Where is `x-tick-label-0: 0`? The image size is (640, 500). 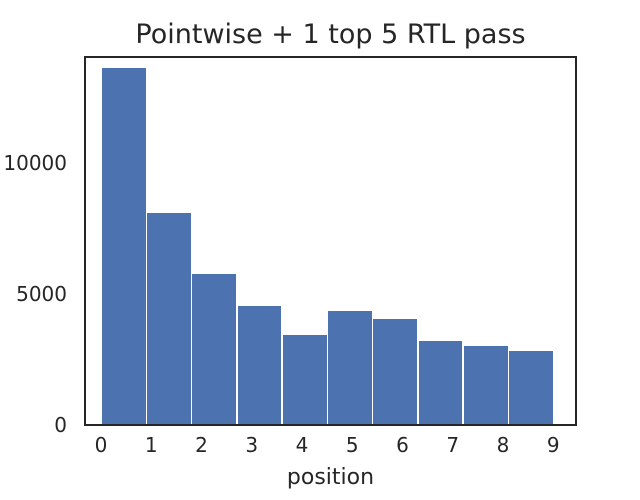 x-tick-label-0: 0 is located at coordinates (101, 445).